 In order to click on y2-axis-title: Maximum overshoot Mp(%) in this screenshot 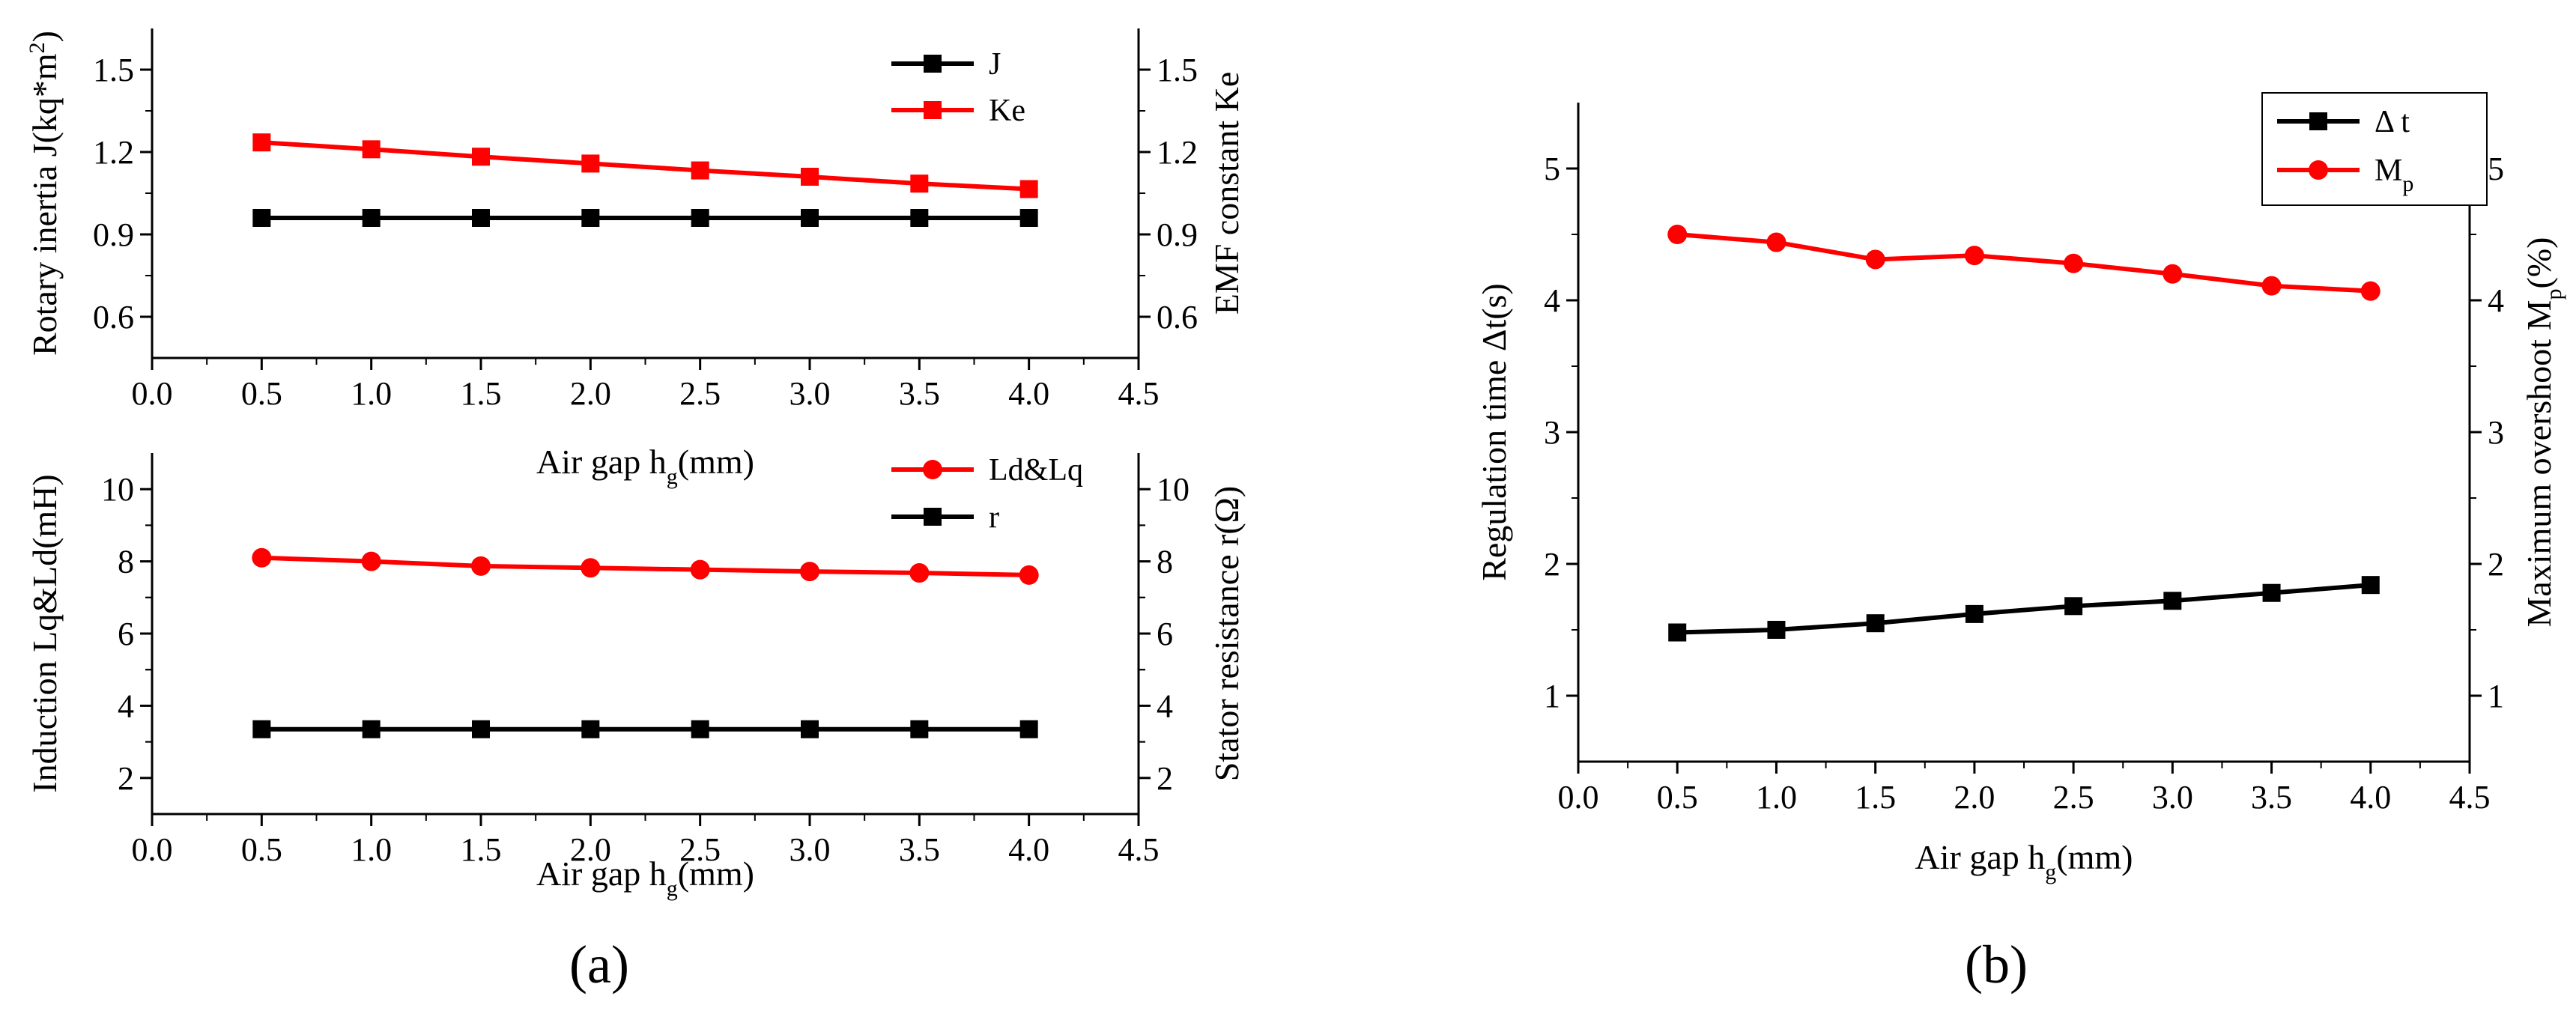, I will do `click(2543, 433)`.